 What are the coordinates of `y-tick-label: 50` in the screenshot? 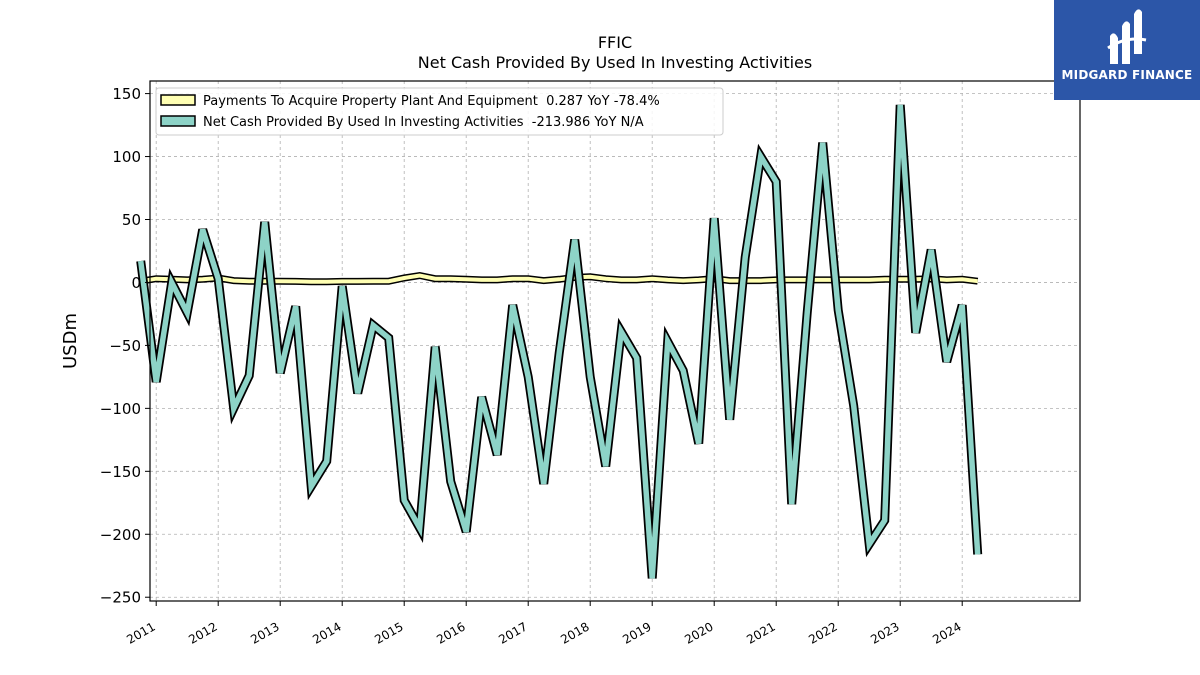 It's located at (131, 220).